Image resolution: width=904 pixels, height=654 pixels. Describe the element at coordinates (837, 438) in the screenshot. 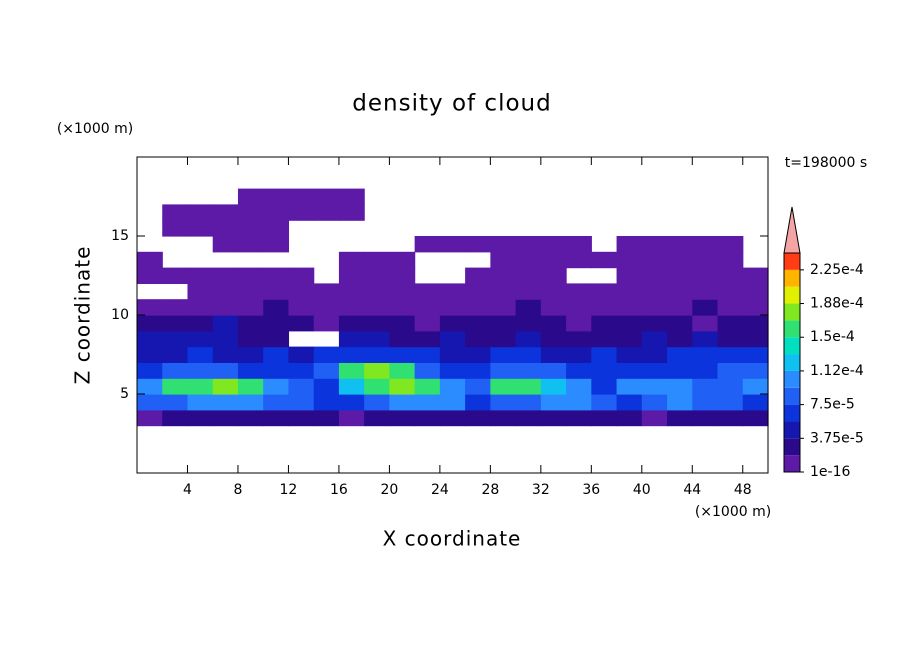

I see `colorbar-tick-label: 3.75e-5` at that location.